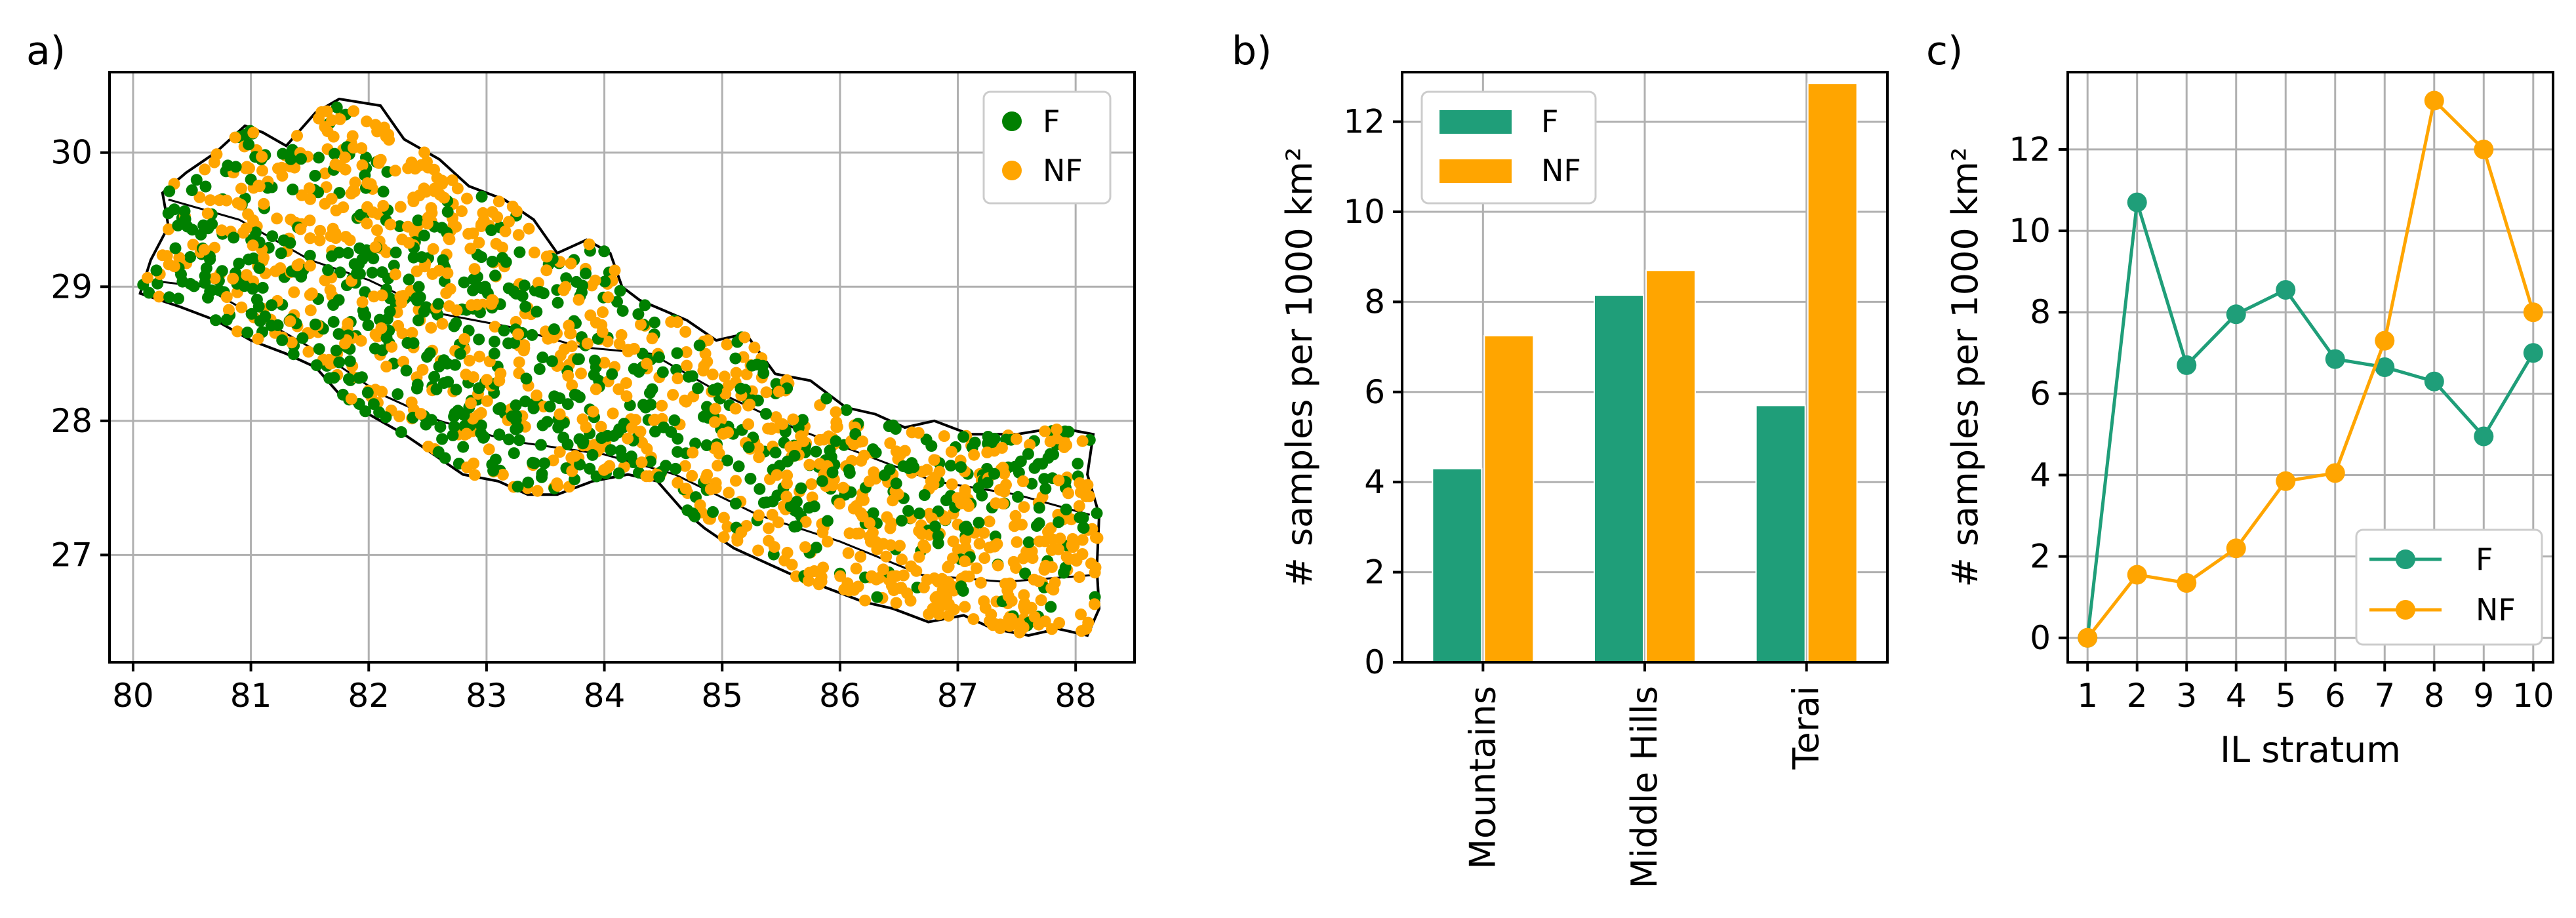 Image resolution: width=2576 pixels, height=918 pixels. What do you see at coordinates (1063, 171) in the screenshot?
I see `legend-label-NF: NF` at bounding box center [1063, 171].